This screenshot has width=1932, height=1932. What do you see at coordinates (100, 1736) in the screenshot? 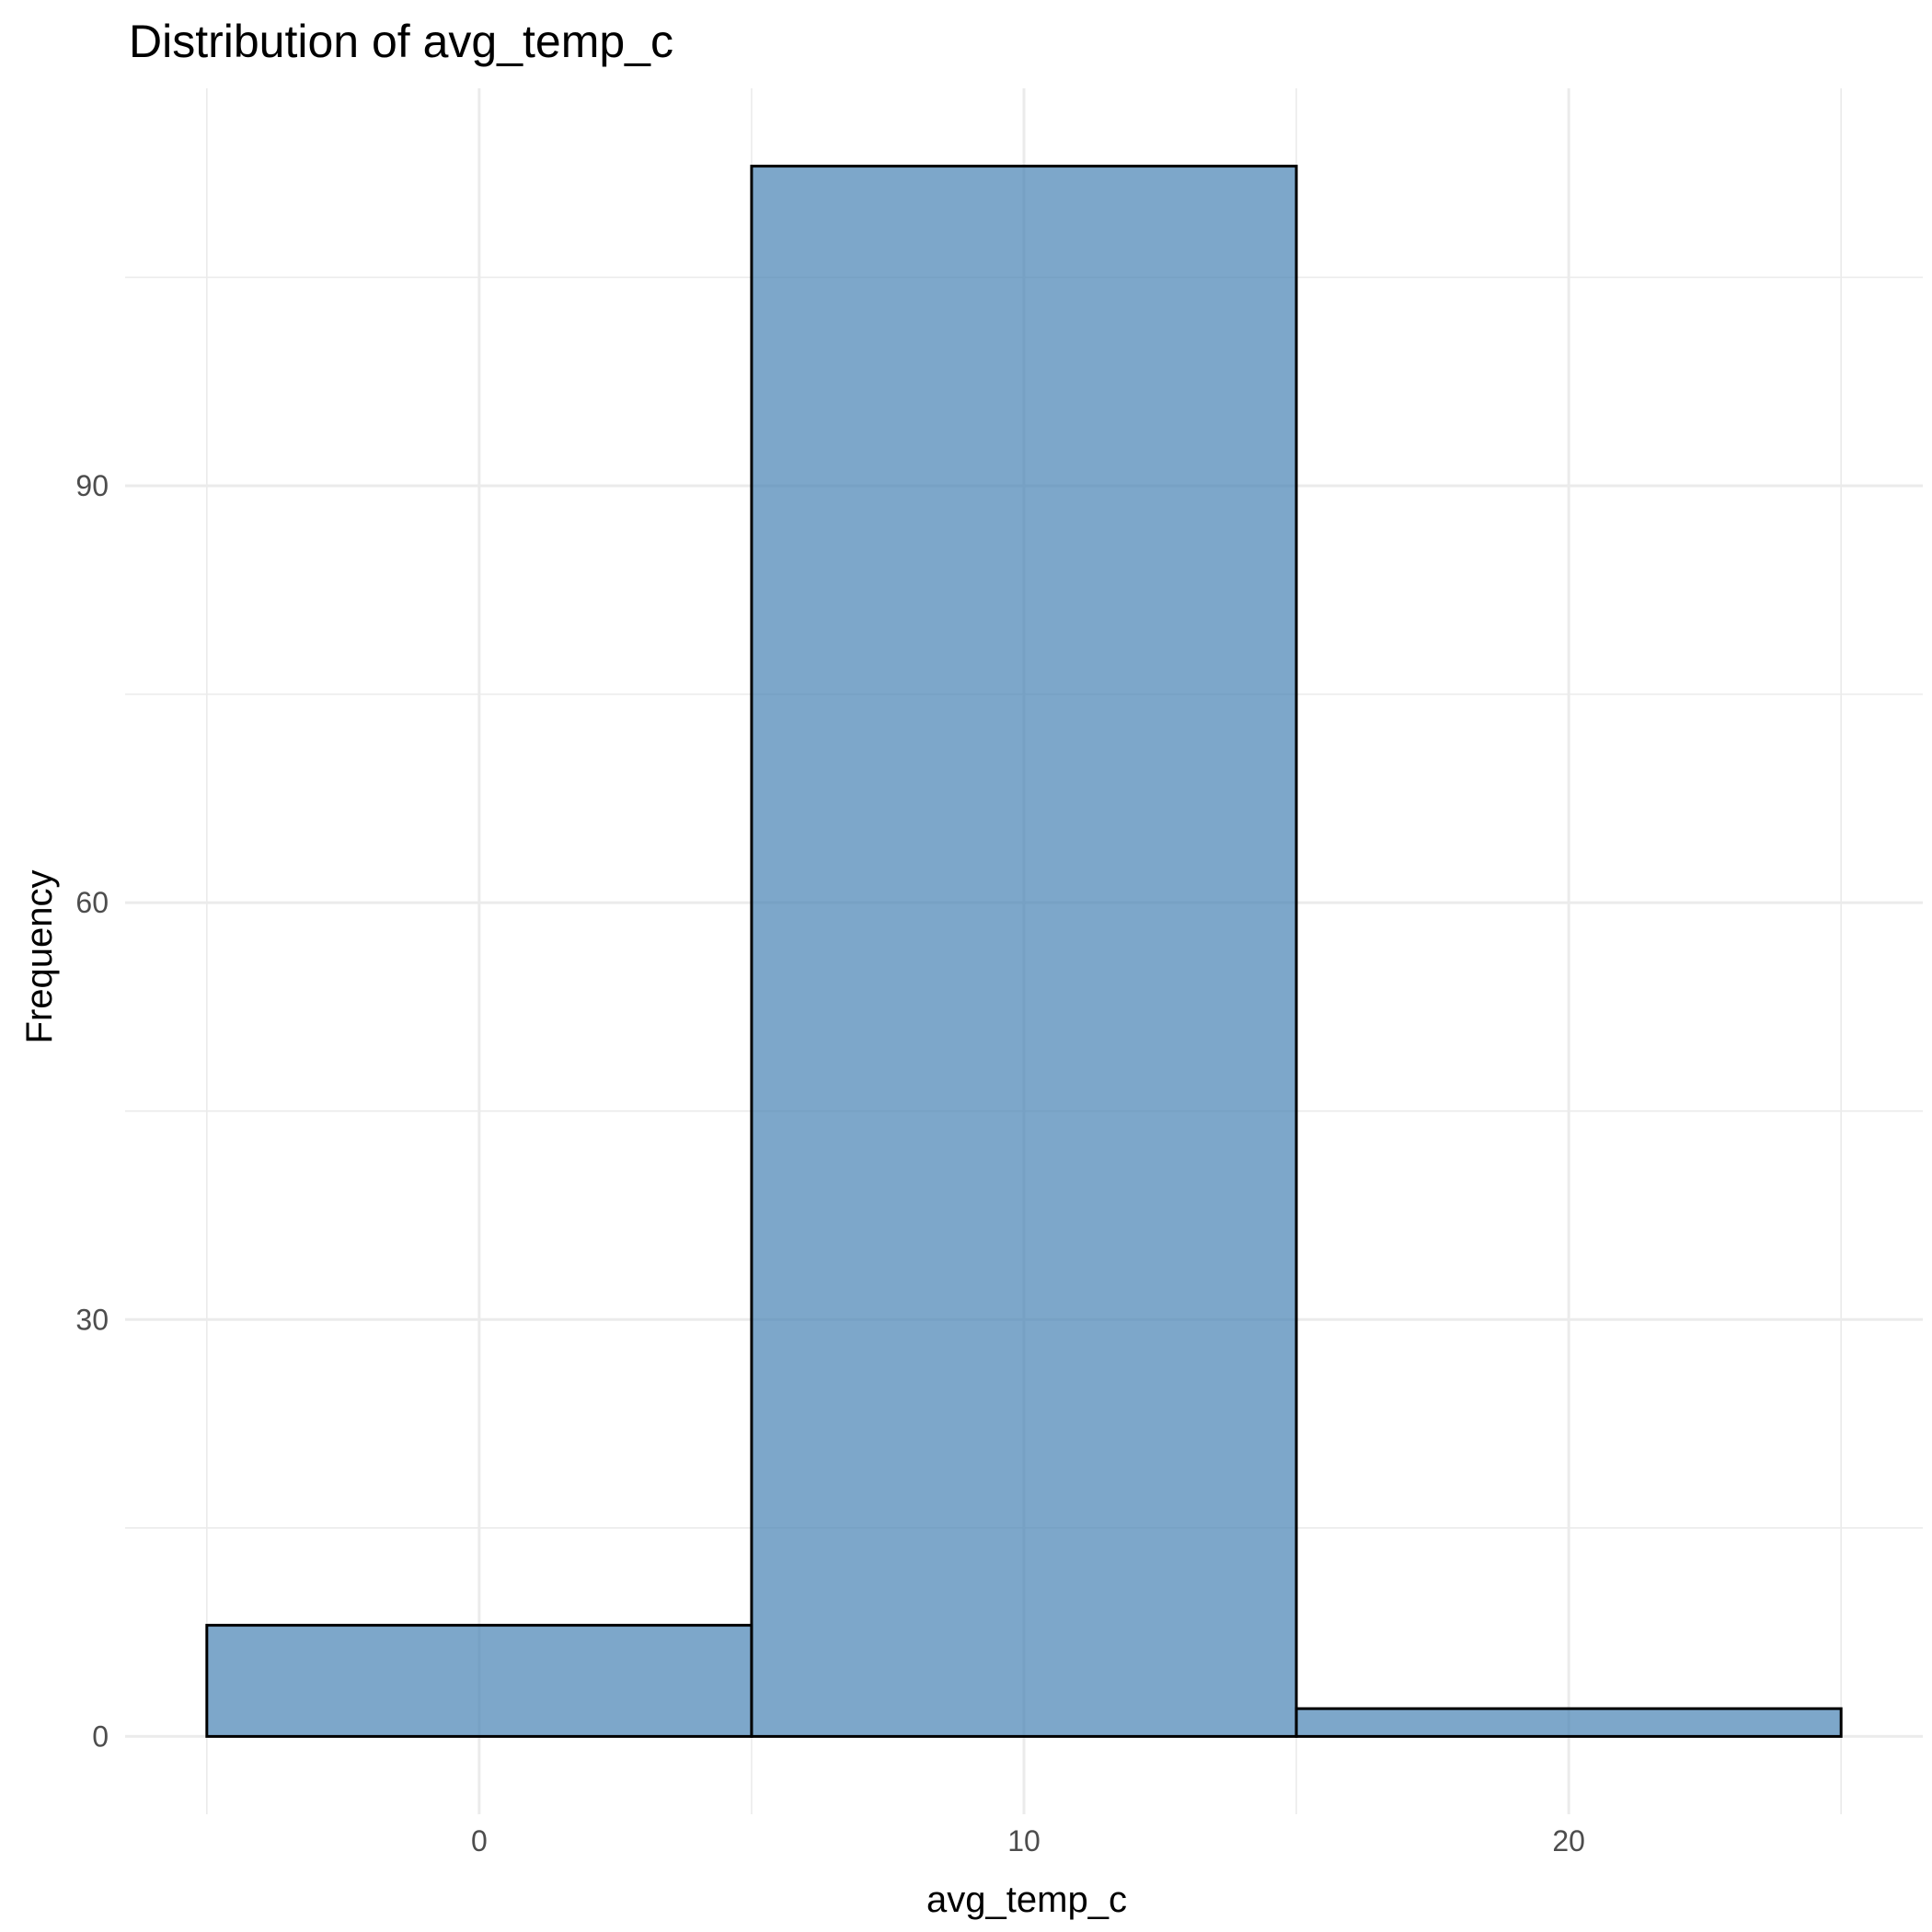
I see `y-tick-label: 0` at bounding box center [100, 1736].